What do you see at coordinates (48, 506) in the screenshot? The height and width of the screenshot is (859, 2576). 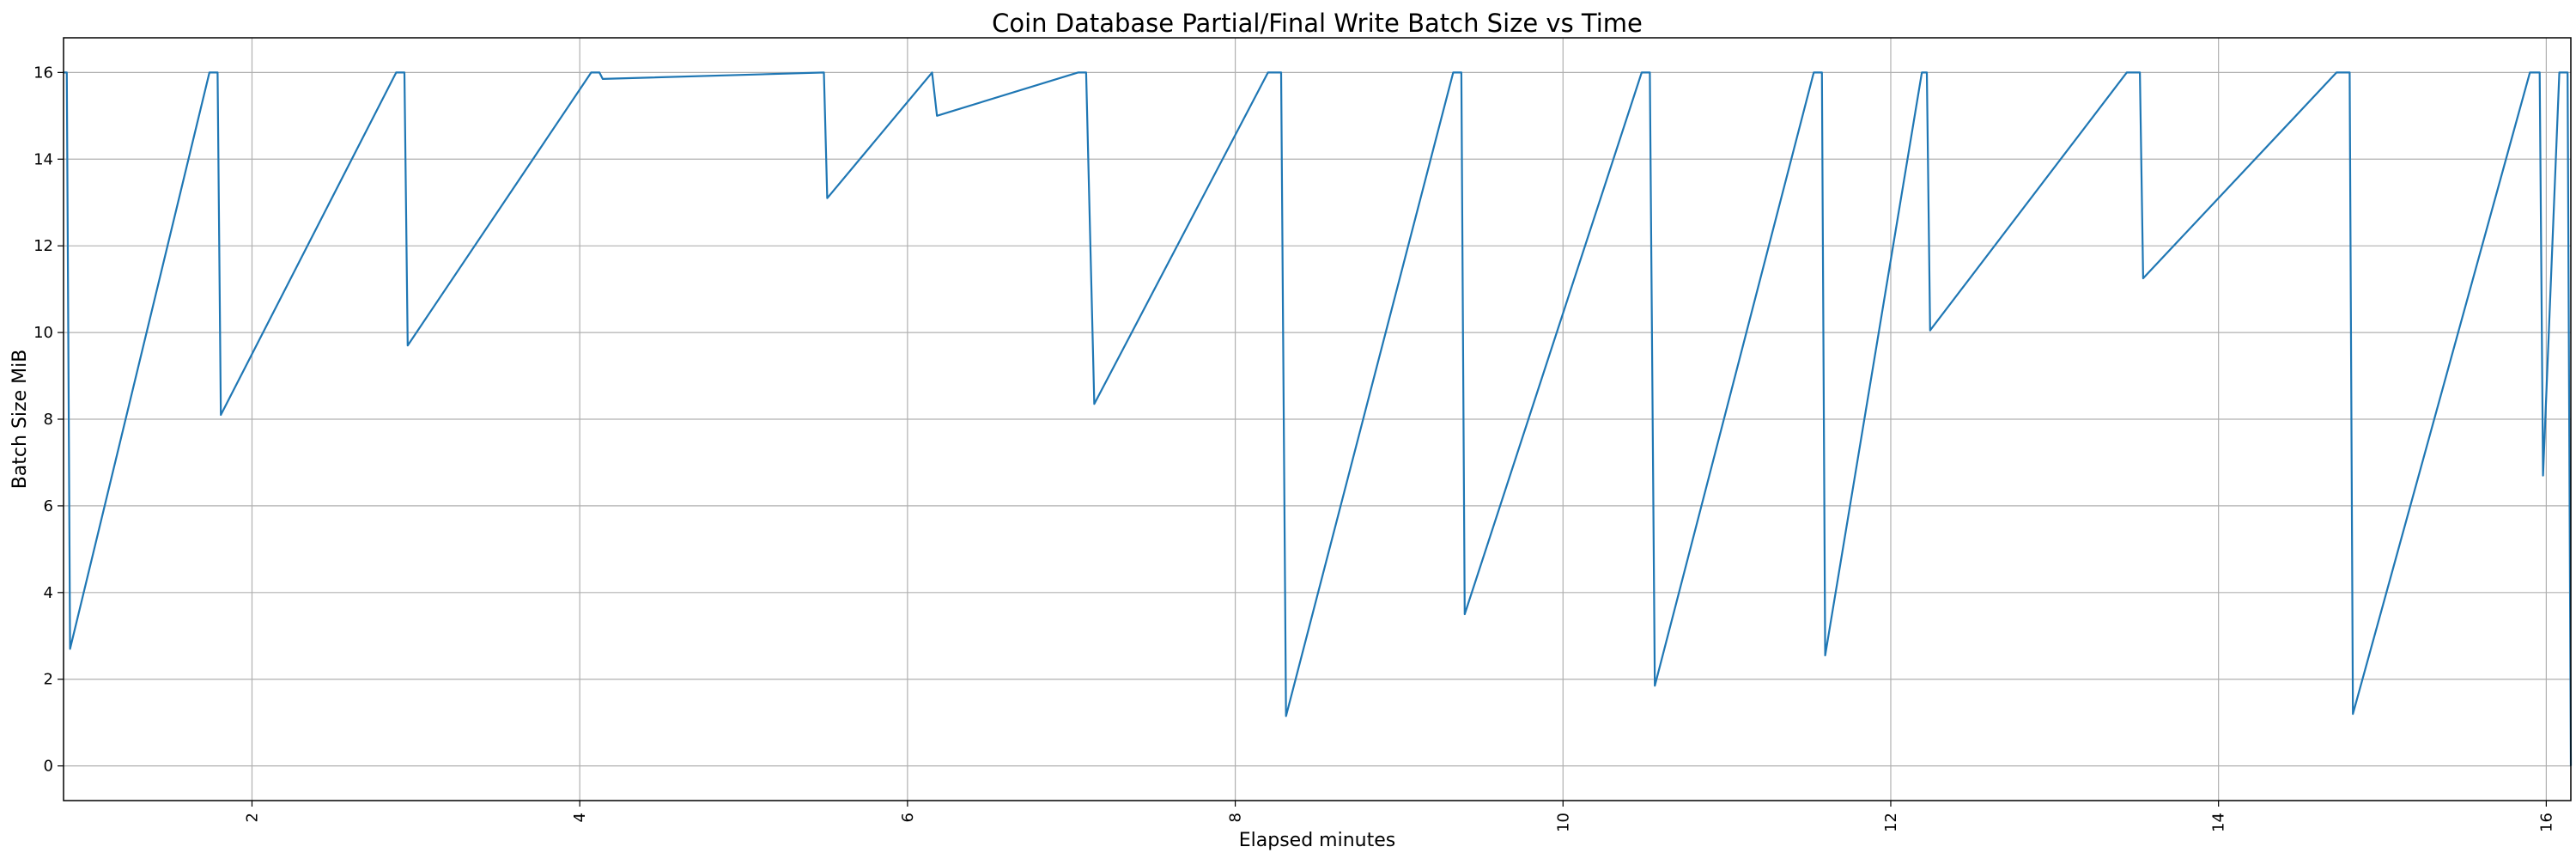 I see `y-tick-label: 6` at bounding box center [48, 506].